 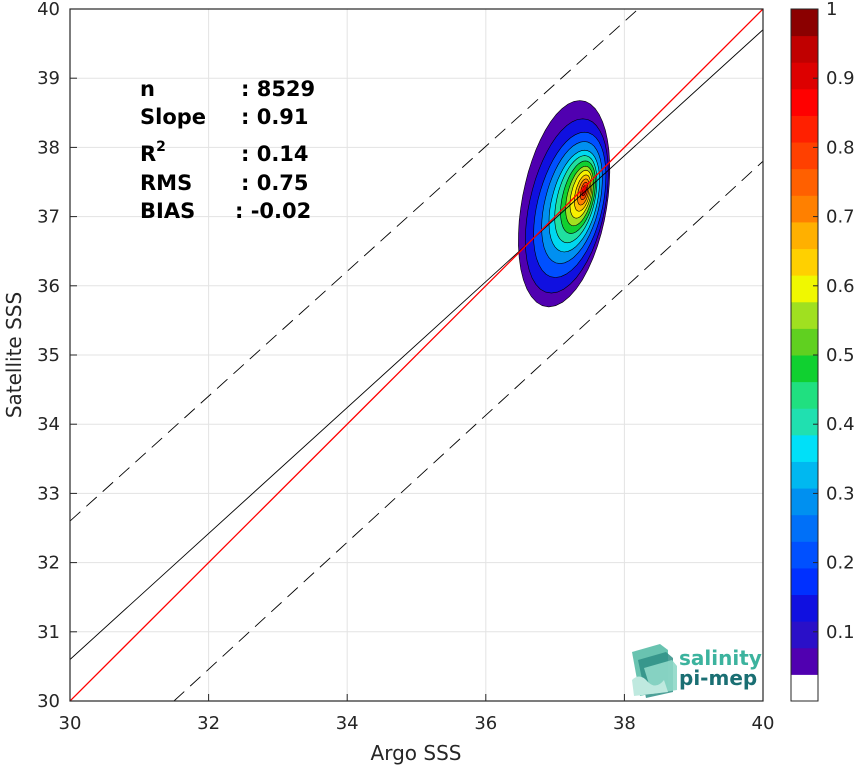 I want to click on density-contours, so click(x=564, y=204).